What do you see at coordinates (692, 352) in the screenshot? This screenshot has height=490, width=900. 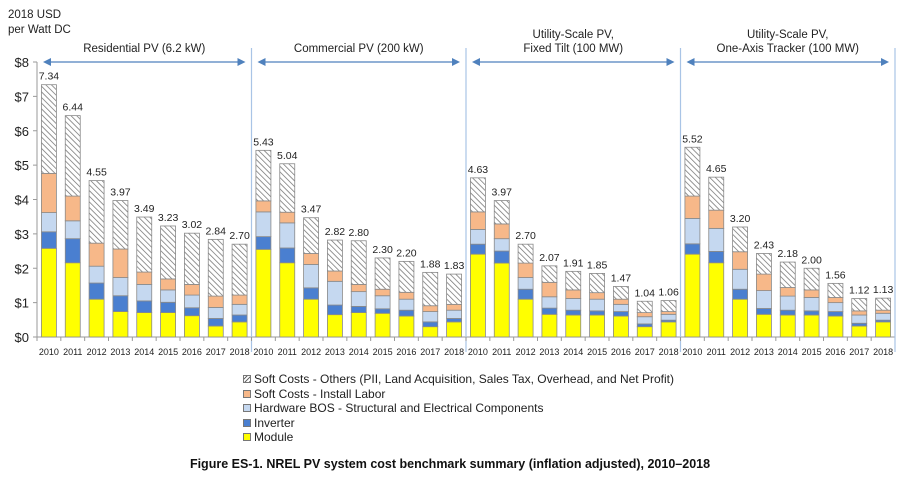 I see `x-tick-label: 2010` at bounding box center [692, 352].